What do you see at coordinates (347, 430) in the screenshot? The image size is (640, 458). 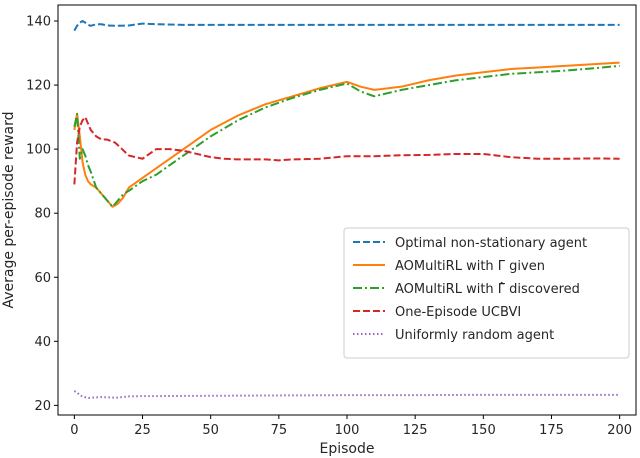 I see `x-tick-label: 100` at bounding box center [347, 430].